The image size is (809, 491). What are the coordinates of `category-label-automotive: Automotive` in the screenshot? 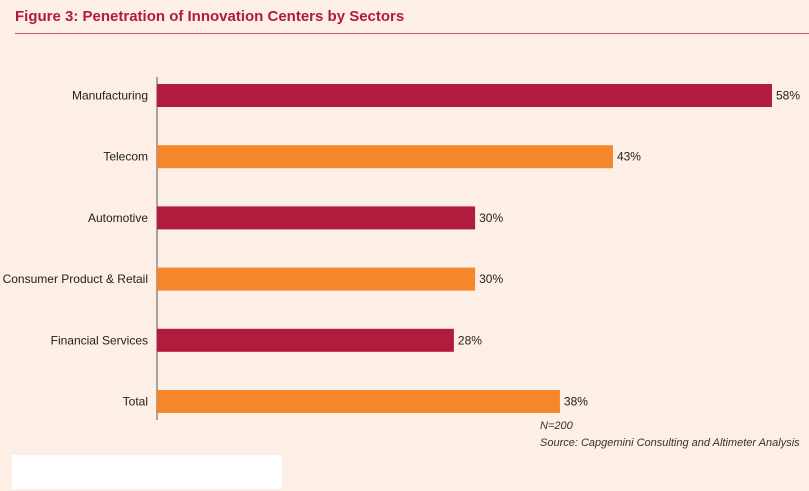 It's located at (118, 218).